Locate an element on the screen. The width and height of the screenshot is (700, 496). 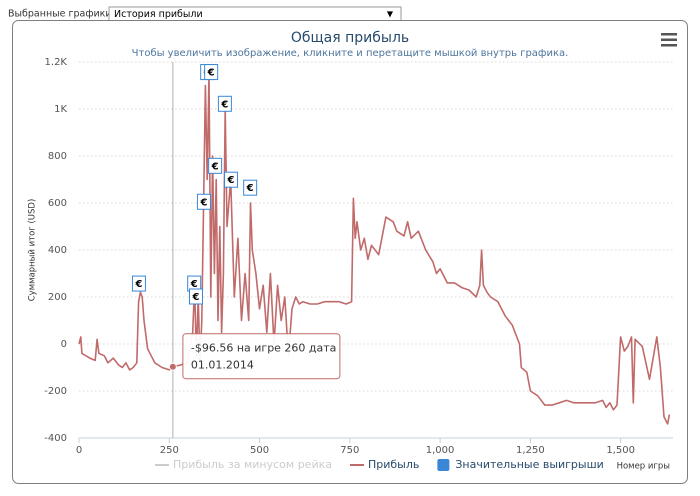
x-tick-label: 1,500 is located at coordinates (620, 450).